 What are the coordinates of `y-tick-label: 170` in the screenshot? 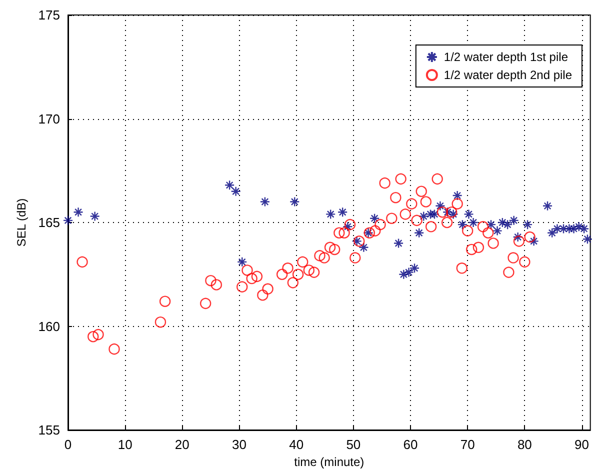 It's located at (49, 118).